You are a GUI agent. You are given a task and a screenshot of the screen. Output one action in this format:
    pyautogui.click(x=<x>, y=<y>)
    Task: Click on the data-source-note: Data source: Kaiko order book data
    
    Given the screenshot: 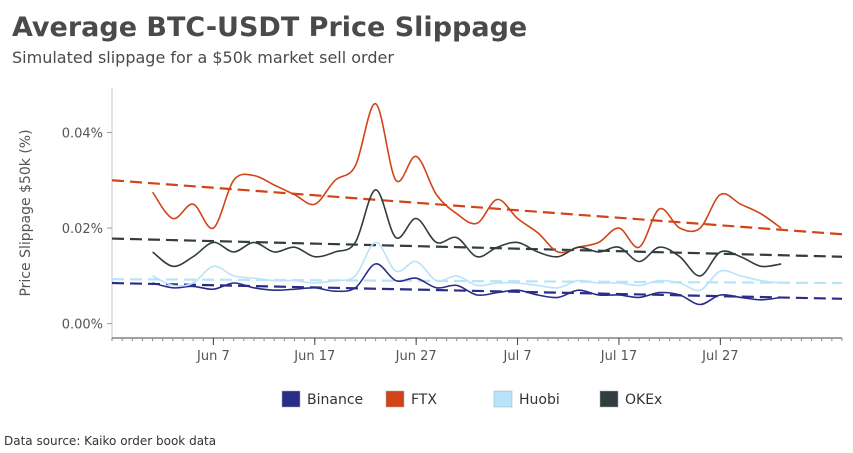 What is the action you would take?
    pyautogui.click(x=110, y=441)
    